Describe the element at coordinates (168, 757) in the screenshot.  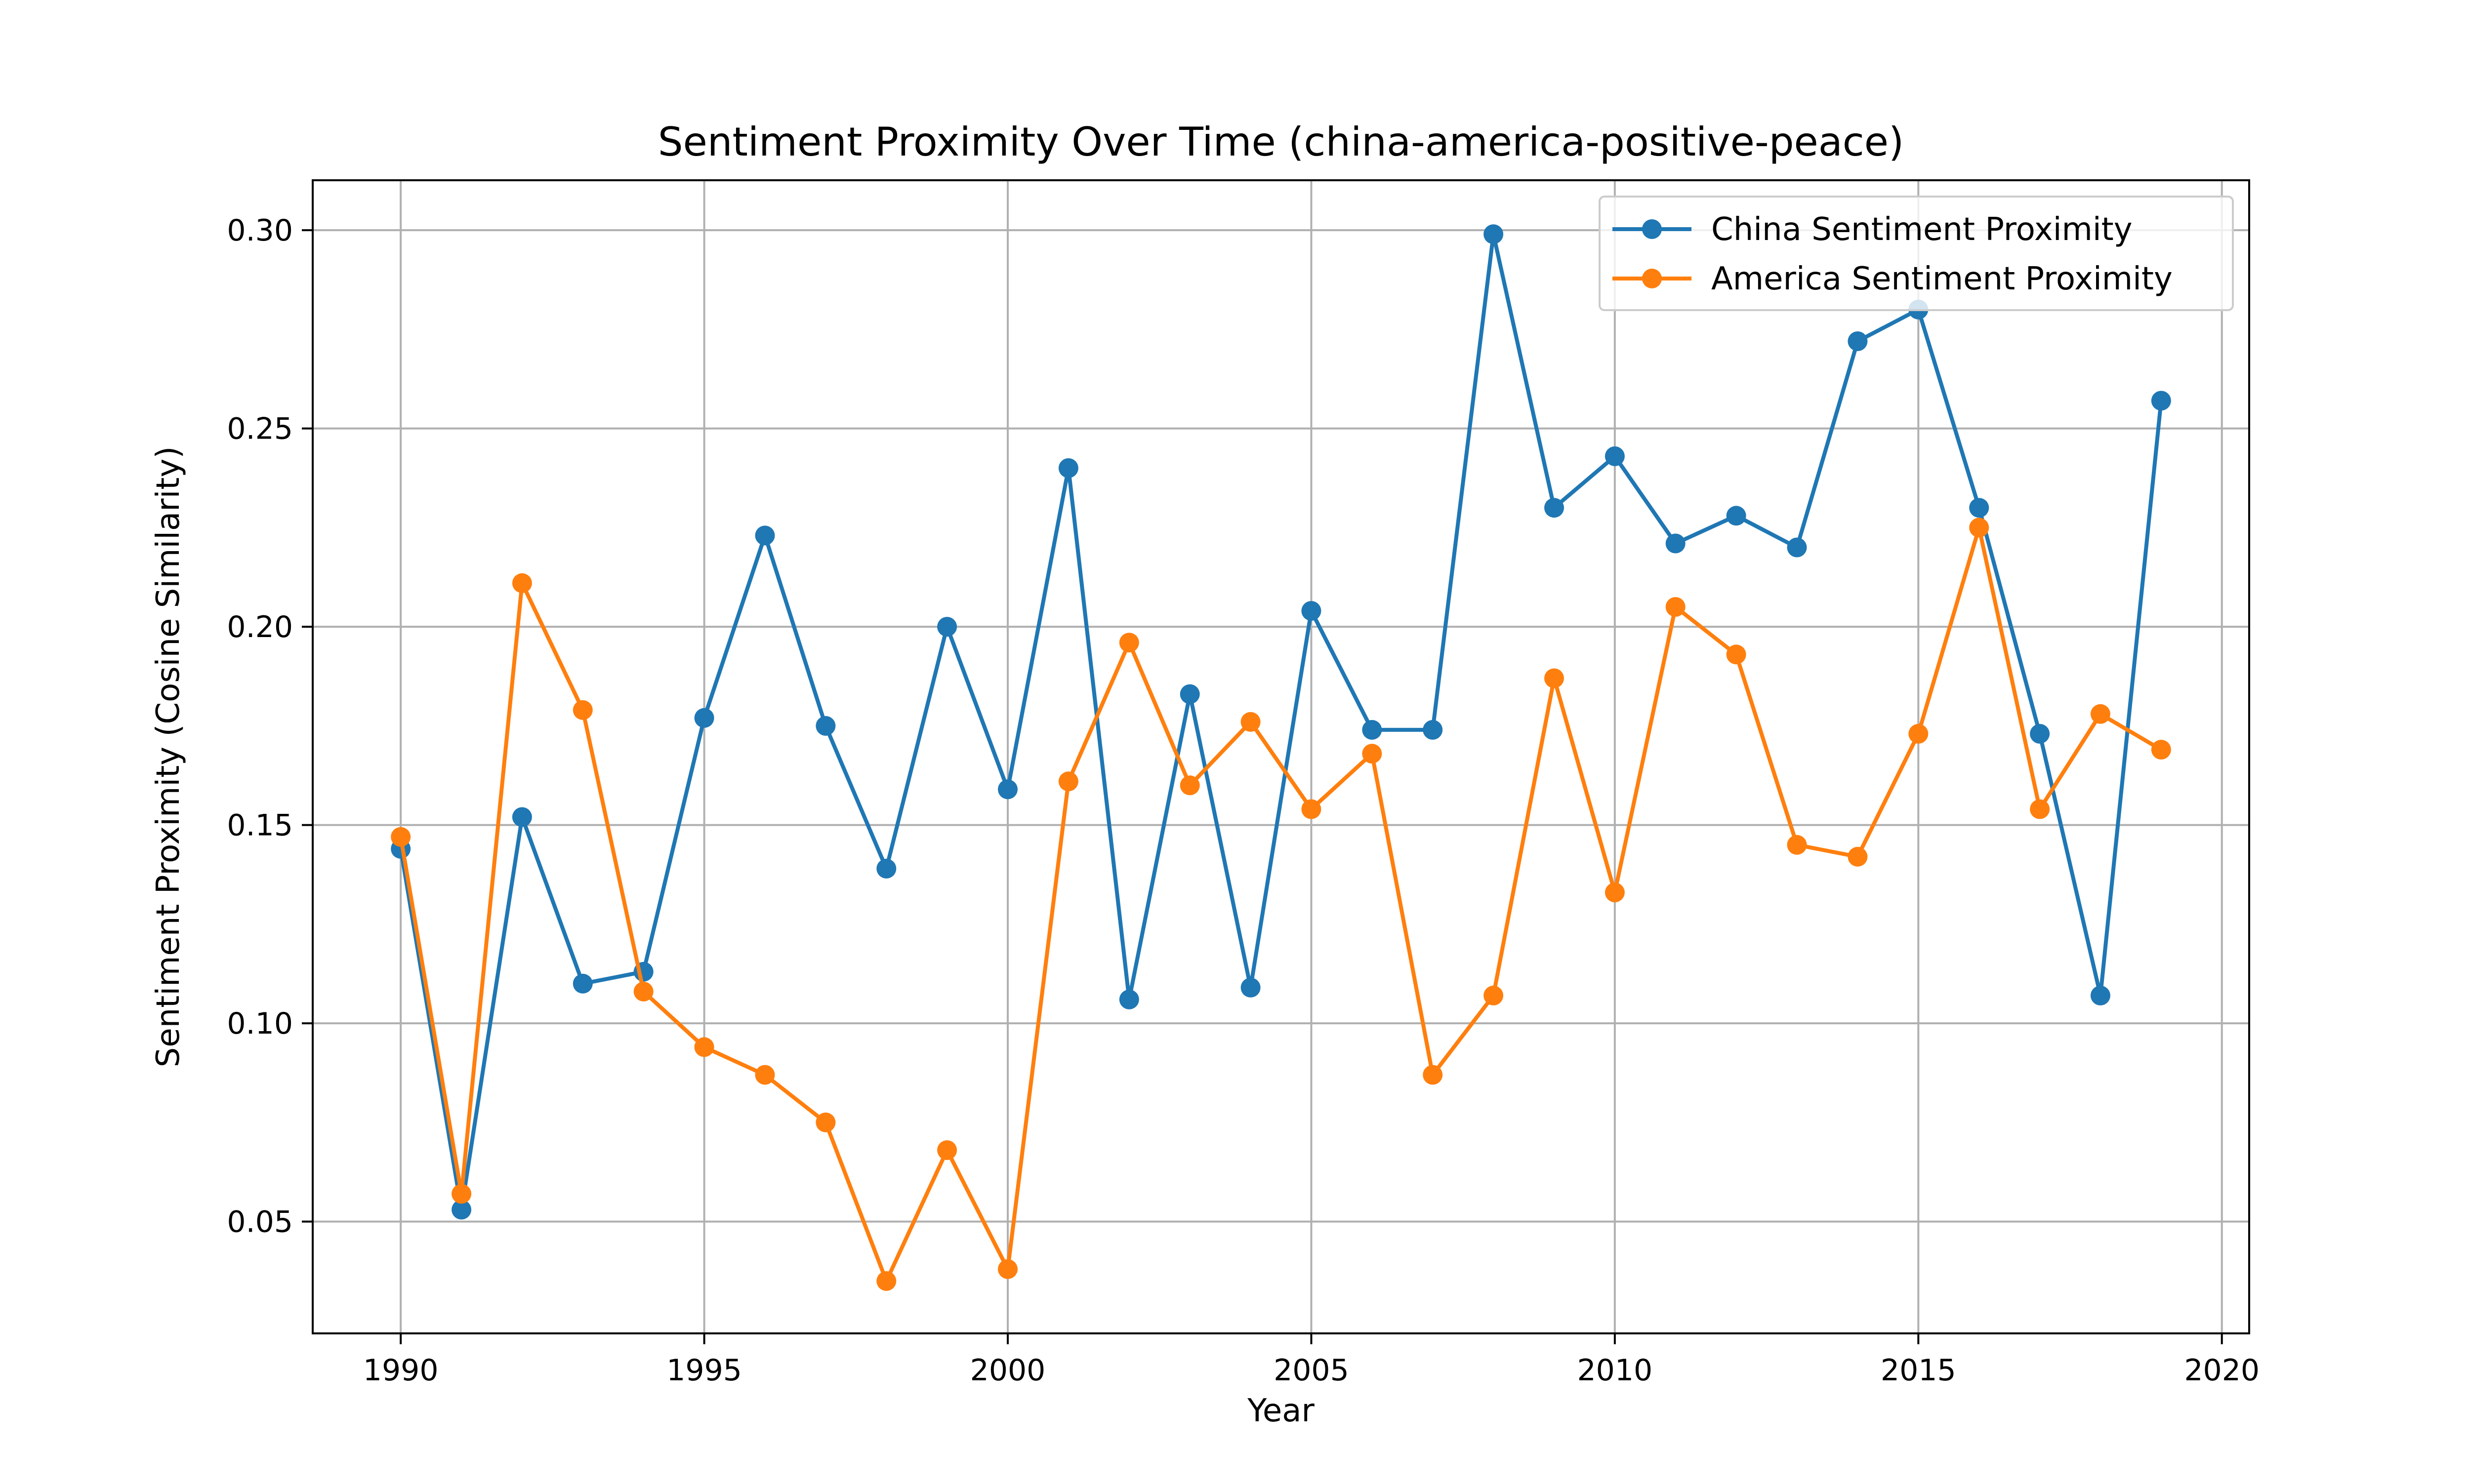
I see `y-axis-label: Sentiment Proximity (Cosine Similarity)` at that location.